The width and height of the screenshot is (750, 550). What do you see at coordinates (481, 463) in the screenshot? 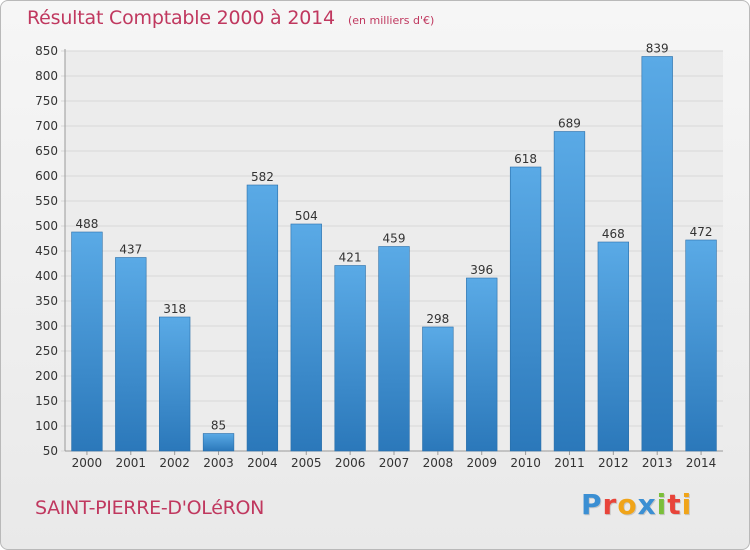
I see `x-tick-label-2009: 2009` at bounding box center [481, 463].